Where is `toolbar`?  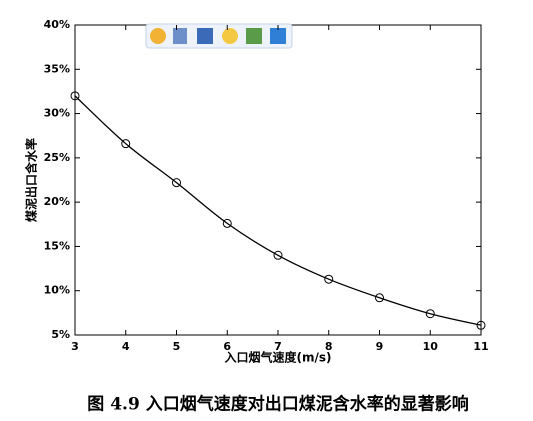 toolbar is located at coordinates (219, 36).